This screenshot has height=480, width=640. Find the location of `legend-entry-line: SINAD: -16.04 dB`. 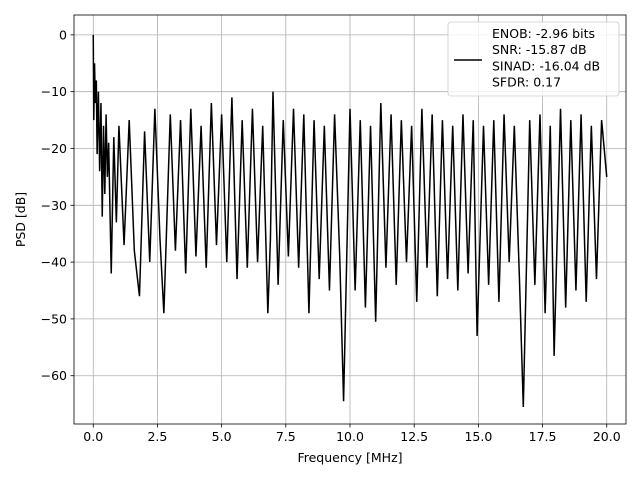

legend-entry-line: SINAD: -16.04 dB is located at coordinates (546, 65).